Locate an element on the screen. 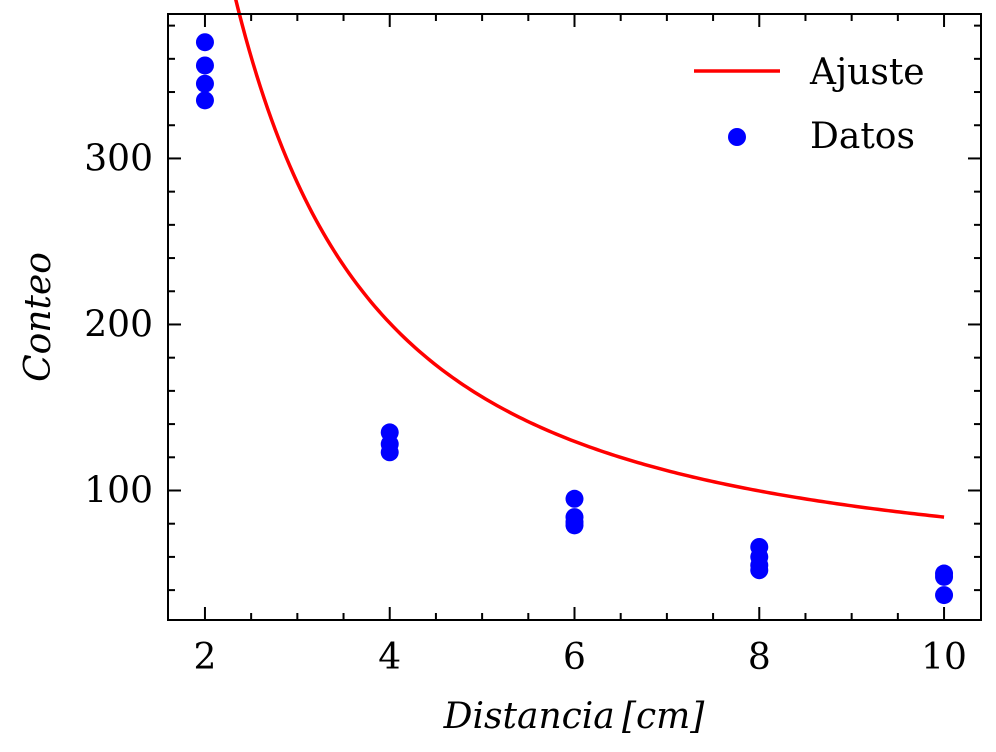  legend-fit-label: Ajuste is located at coordinates (867, 72).